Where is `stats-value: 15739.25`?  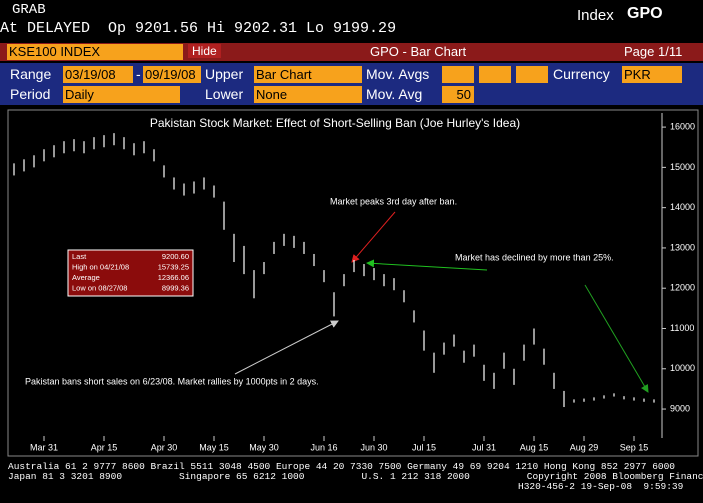
stats-value: 15739.25 is located at coordinates (173, 266).